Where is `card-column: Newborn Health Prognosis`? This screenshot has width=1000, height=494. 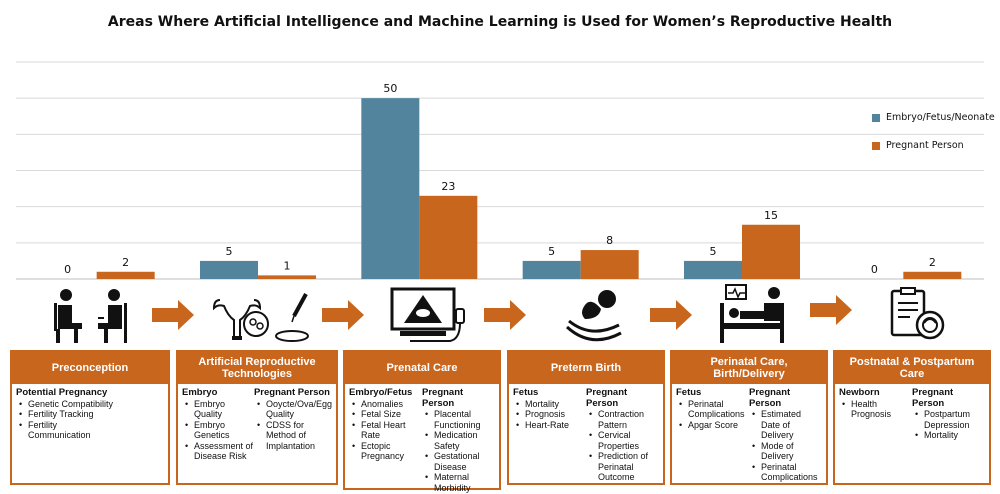
card-column: Newborn Health Prognosis is located at coordinates (875, 414).